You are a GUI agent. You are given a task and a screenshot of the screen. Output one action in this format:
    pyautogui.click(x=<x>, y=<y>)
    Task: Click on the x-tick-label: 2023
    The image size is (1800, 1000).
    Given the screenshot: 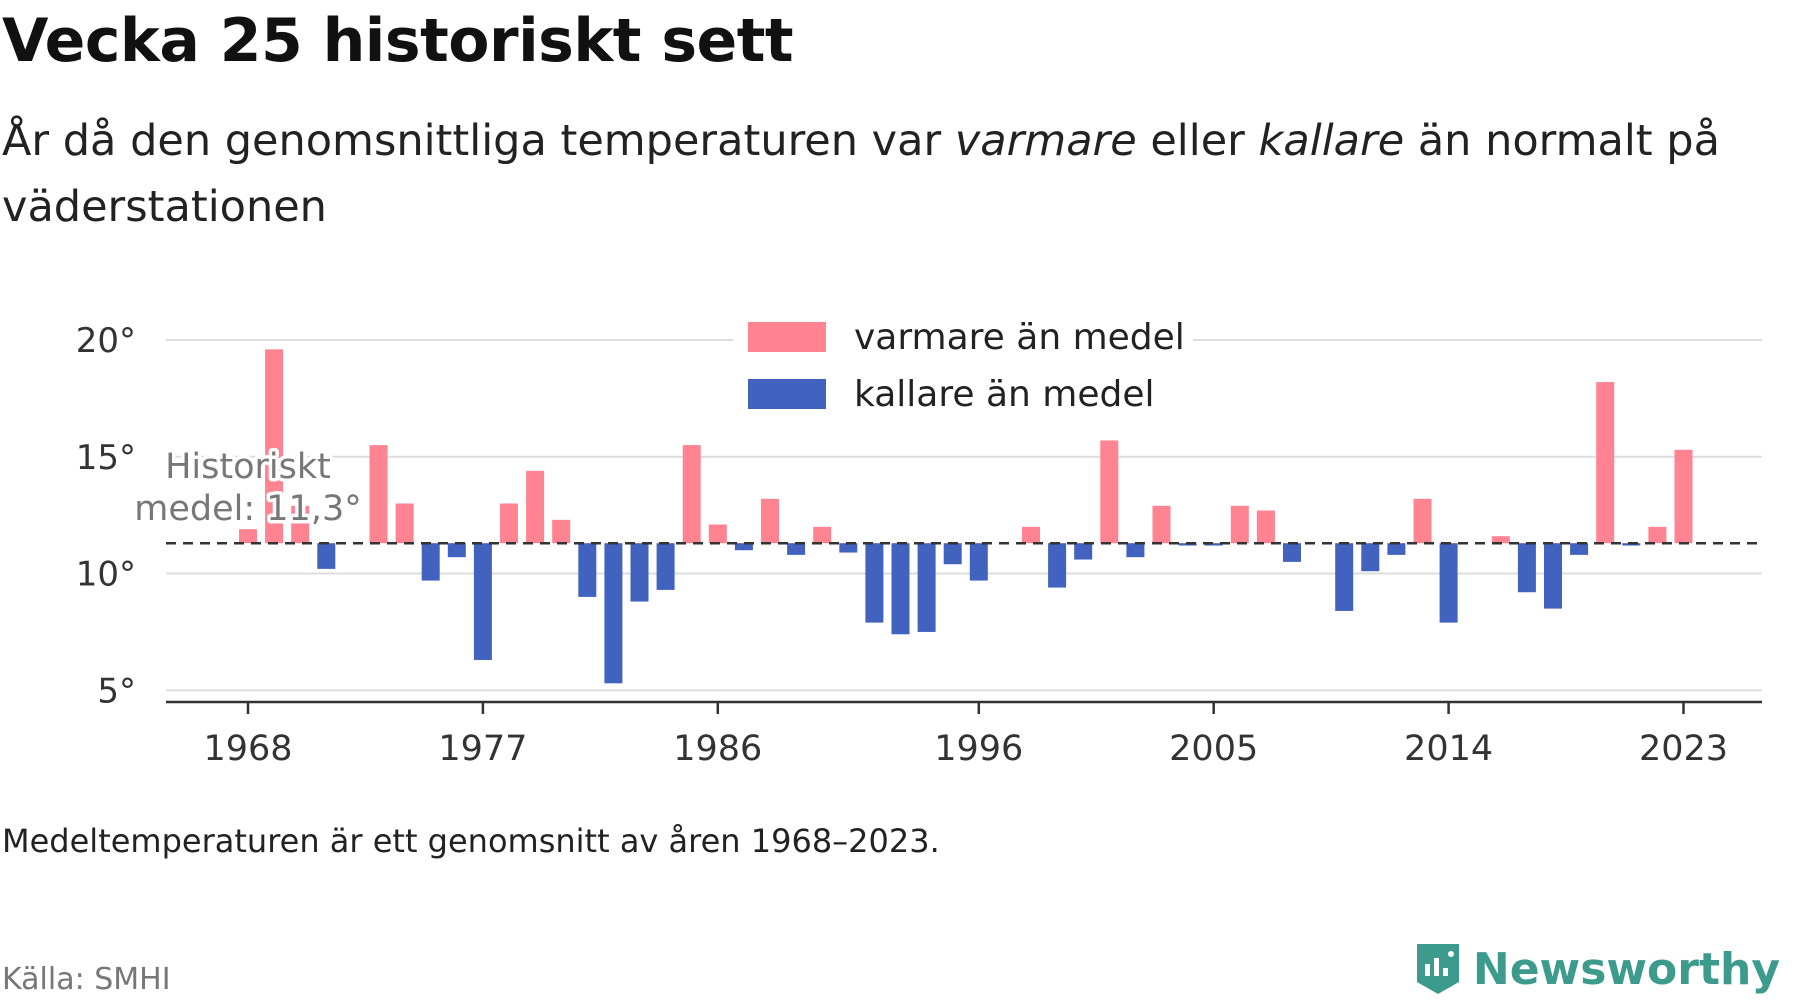 What is the action you would take?
    pyautogui.click(x=1683, y=749)
    